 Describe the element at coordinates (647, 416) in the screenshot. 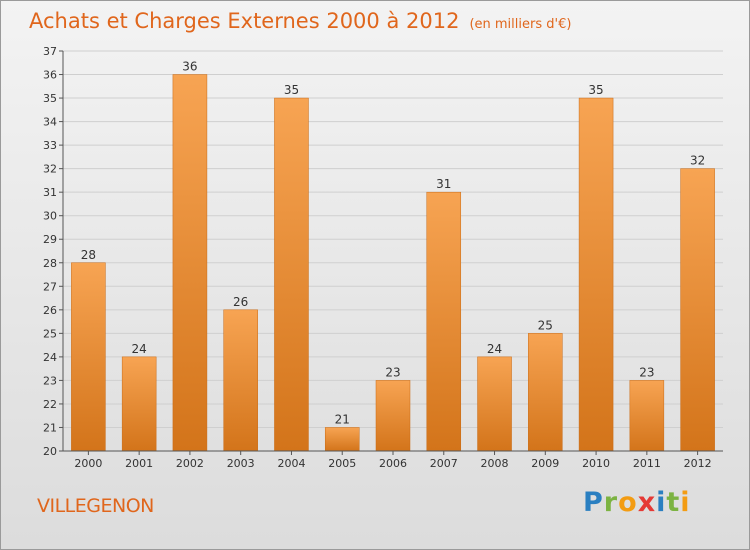

I see `bar-2011` at that location.